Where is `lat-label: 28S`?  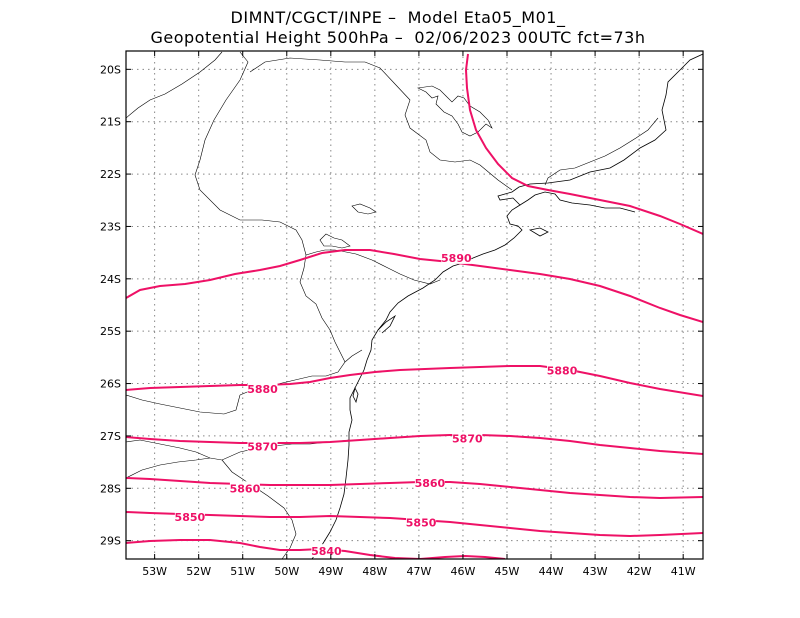
lat-label: 28S is located at coordinates (110, 488).